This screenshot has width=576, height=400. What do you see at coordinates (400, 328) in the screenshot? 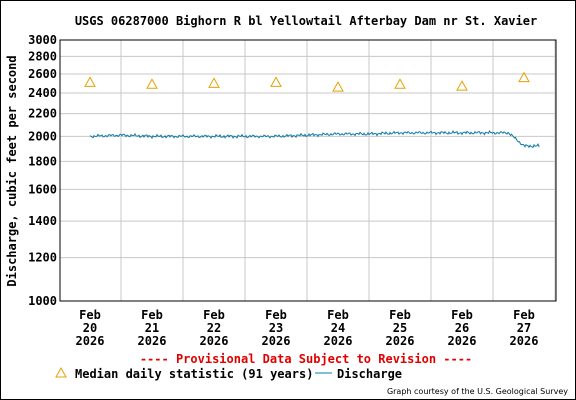
I see `x-tick-day: 25` at bounding box center [400, 328].